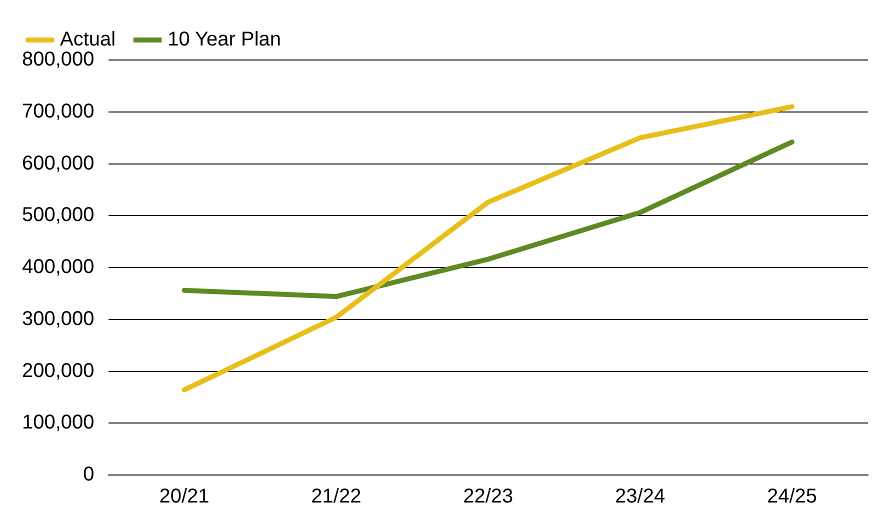 This screenshot has height=527, width=880. Describe the element at coordinates (336, 497) in the screenshot. I see `x-tick-label: 21/22` at that location.